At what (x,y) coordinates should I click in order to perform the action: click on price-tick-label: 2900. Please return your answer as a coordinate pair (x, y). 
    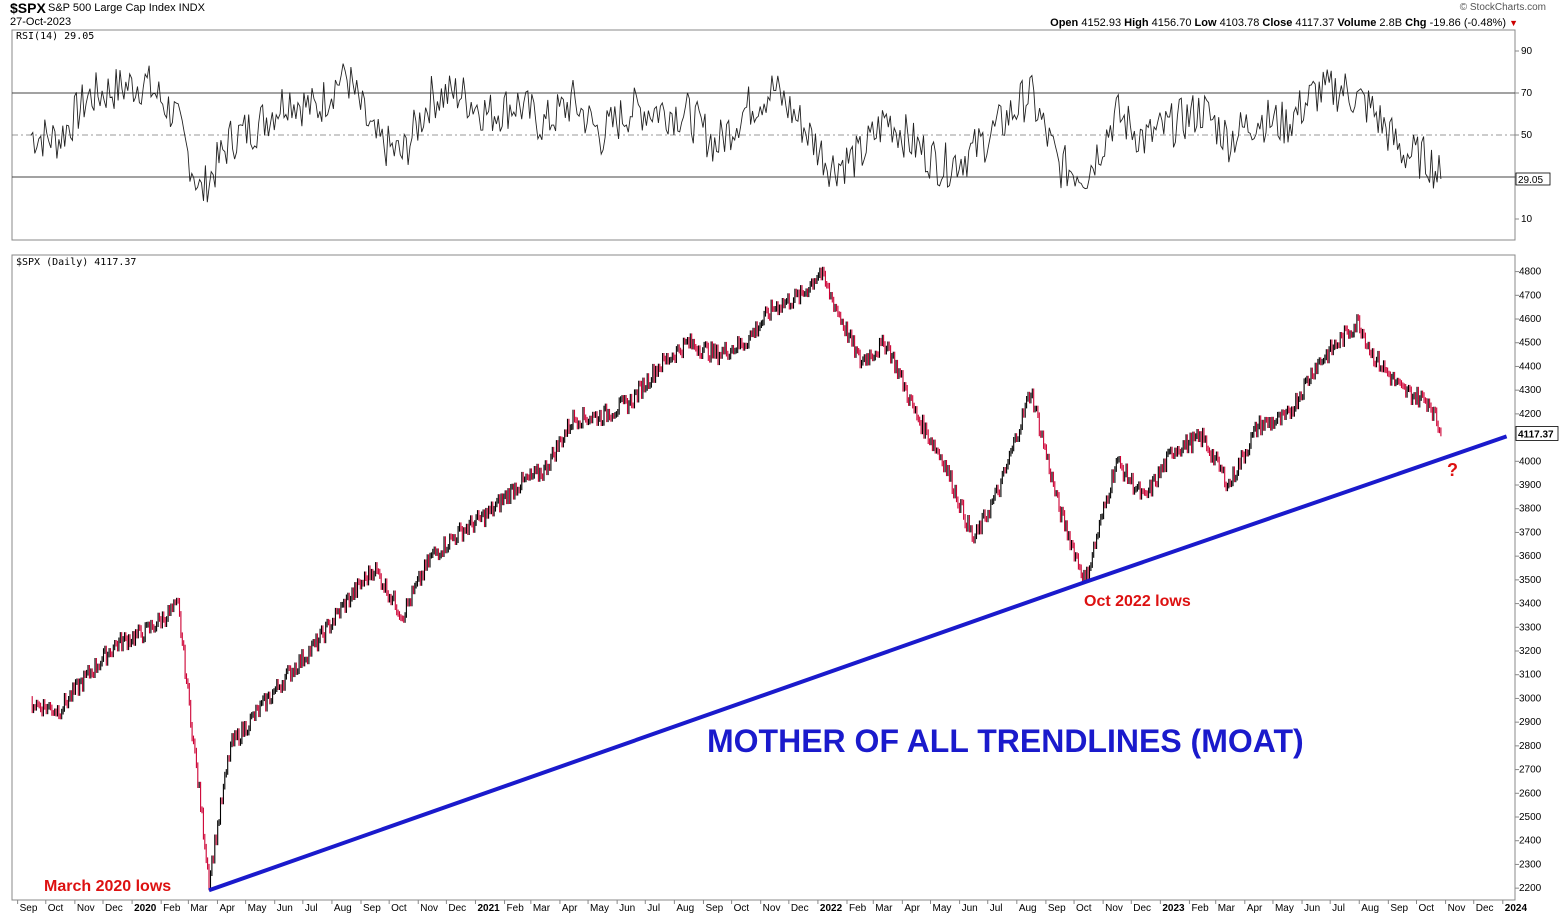
    Looking at the image, I should click on (1530, 722).